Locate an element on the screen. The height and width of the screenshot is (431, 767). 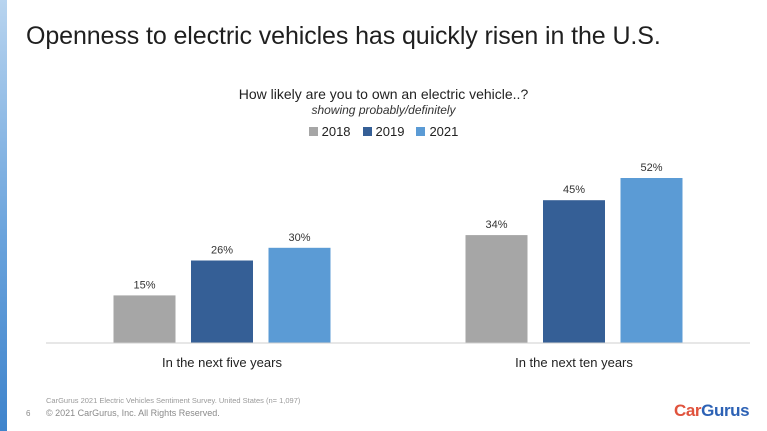
legend-item-2018: 2018 is located at coordinates (329, 131).